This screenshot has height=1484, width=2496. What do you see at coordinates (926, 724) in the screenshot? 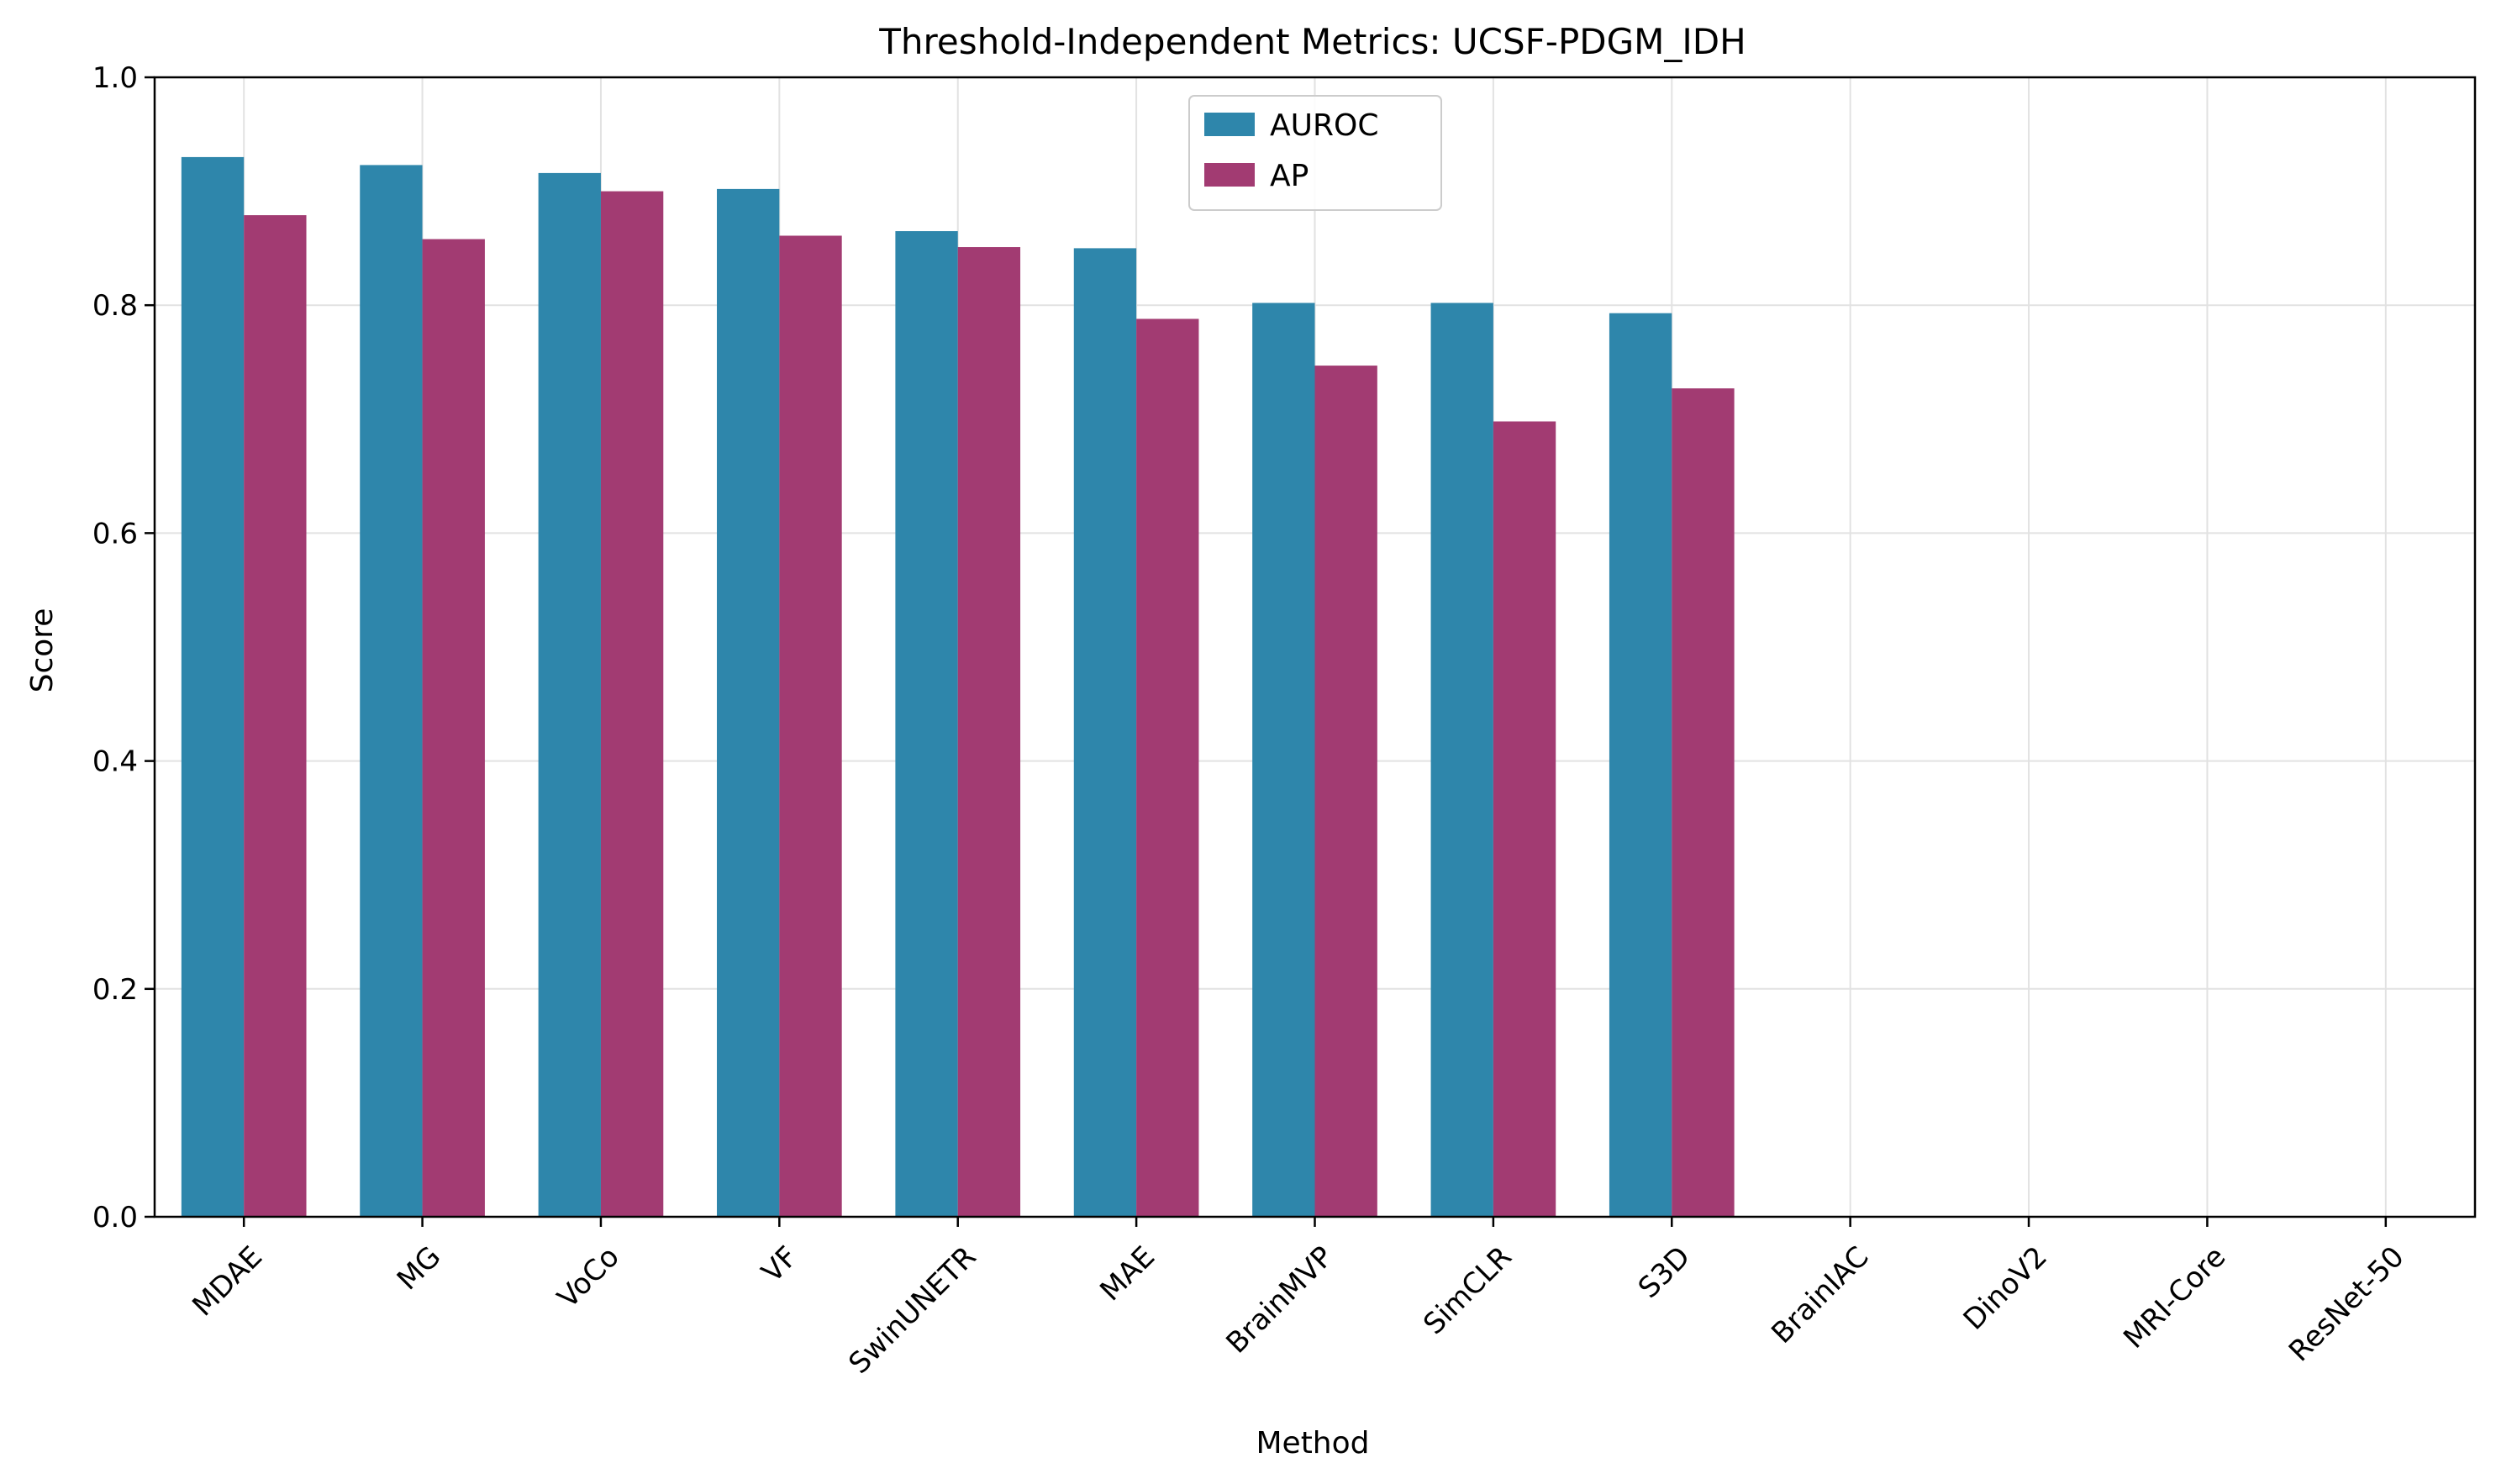
I see `bar-auroc-swinunetr` at bounding box center [926, 724].